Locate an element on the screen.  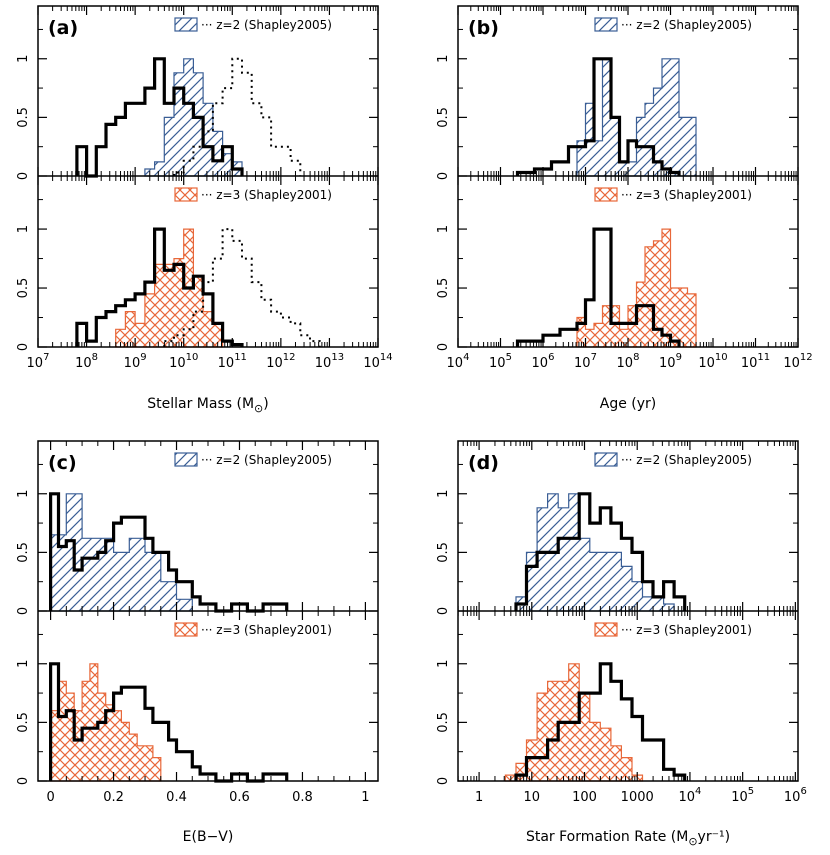
legend-label-d-bottom: ··· z=3 (Shapley2001) is located at coordinates (686, 630).